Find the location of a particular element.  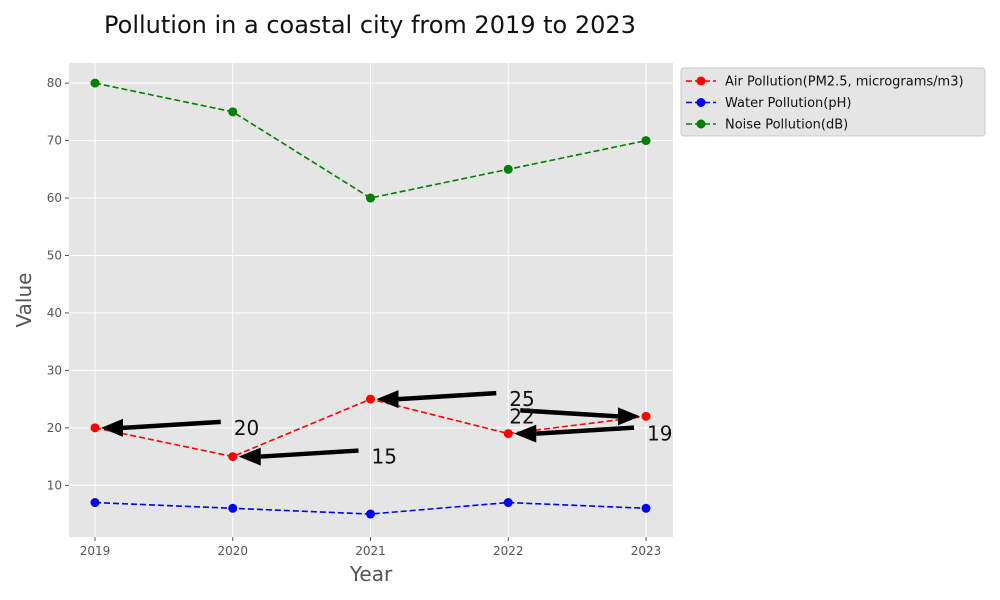

legend-item: Water Pollution(pH) is located at coordinates (768, 103).